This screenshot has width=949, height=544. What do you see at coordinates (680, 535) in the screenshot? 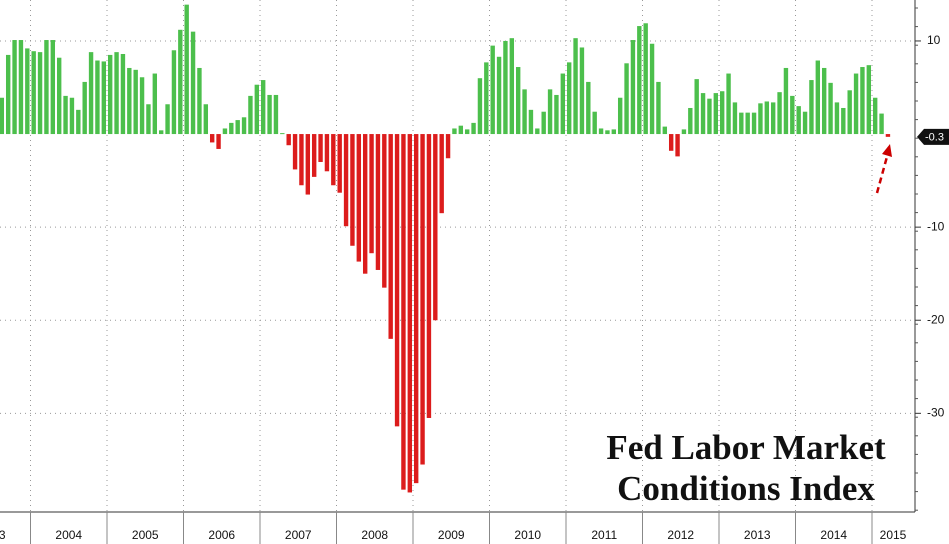
I see `x-tick-label: 2012` at bounding box center [680, 535].